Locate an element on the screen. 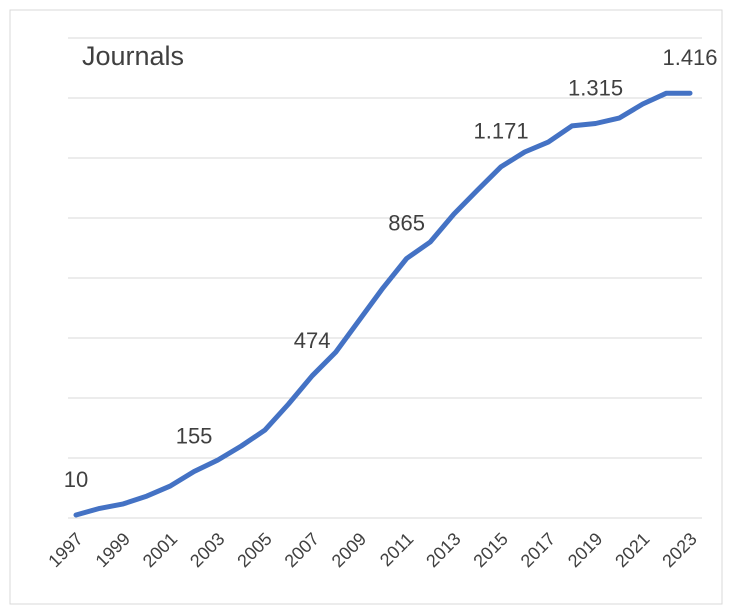  data-label: 1.416 is located at coordinates (689, 57).